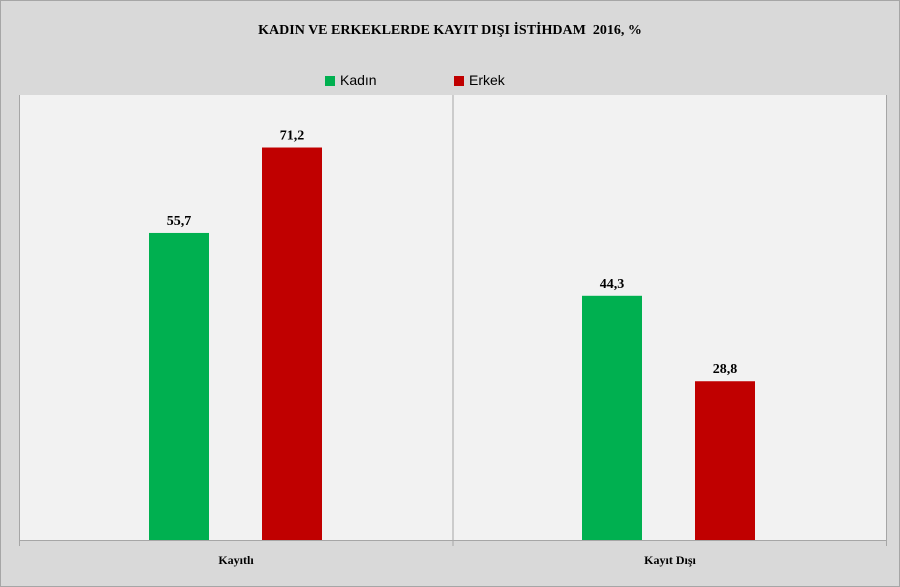 This screenshot has width=900, height=587. Describe the element at coordinates (459, 81) in the screenshot. I see `legend-swatch-erkek` at that location.